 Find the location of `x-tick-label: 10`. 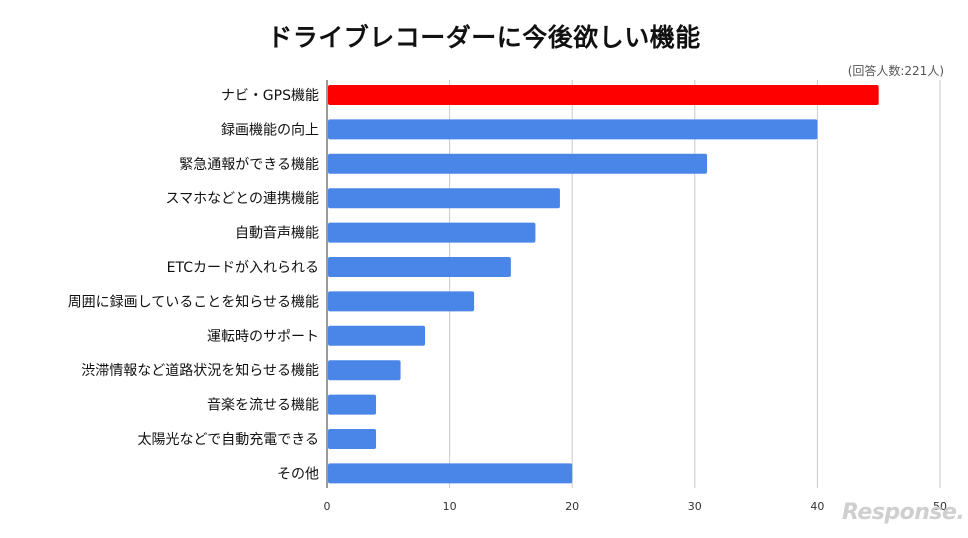

x-tick-label: 10 is located at coordinates (450, 506).